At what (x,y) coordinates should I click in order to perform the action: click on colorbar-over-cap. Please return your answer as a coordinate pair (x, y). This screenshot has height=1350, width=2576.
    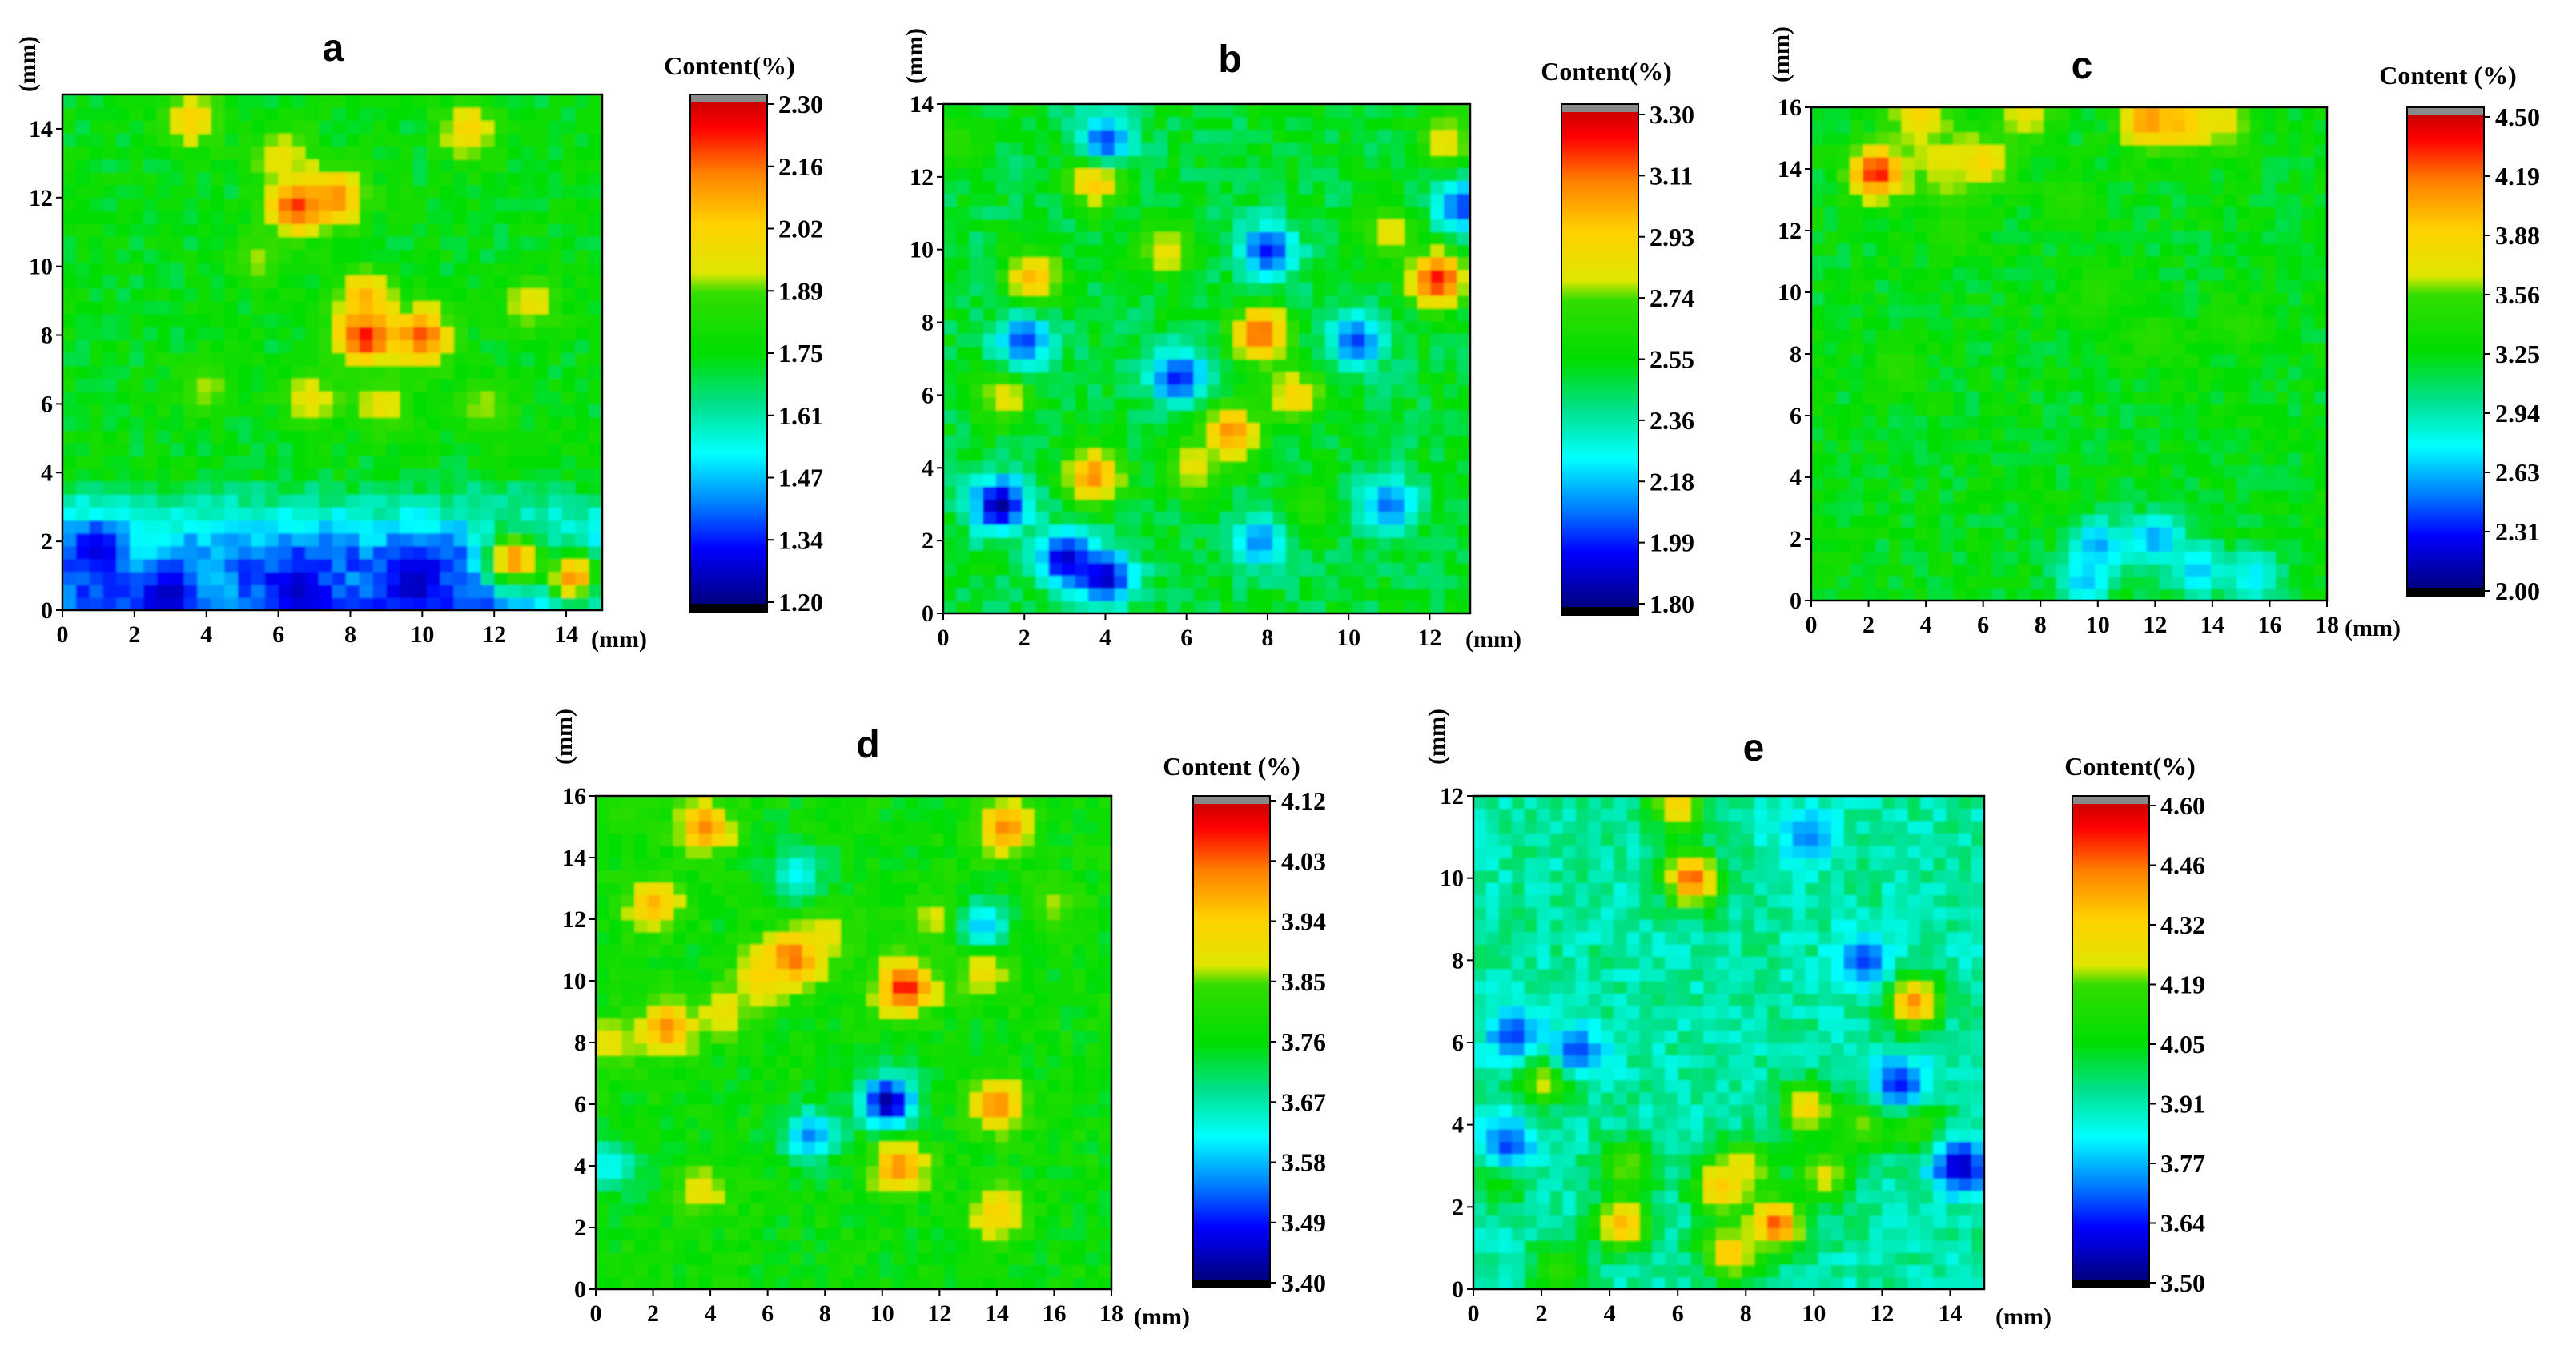
    Looking at the image, I should click on (728, 98).